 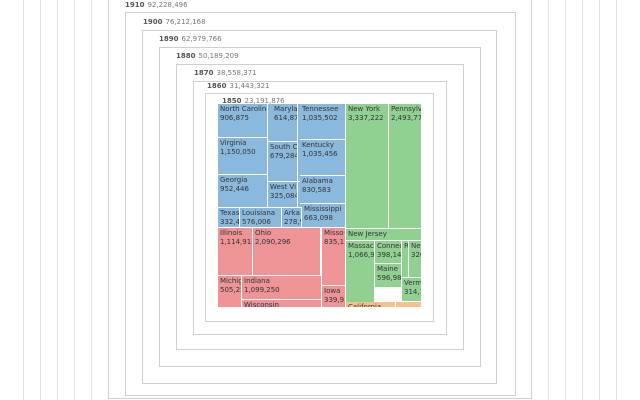 I want to click on census-label-1900: 1900 76,212,168, so click(x=174, y=22).